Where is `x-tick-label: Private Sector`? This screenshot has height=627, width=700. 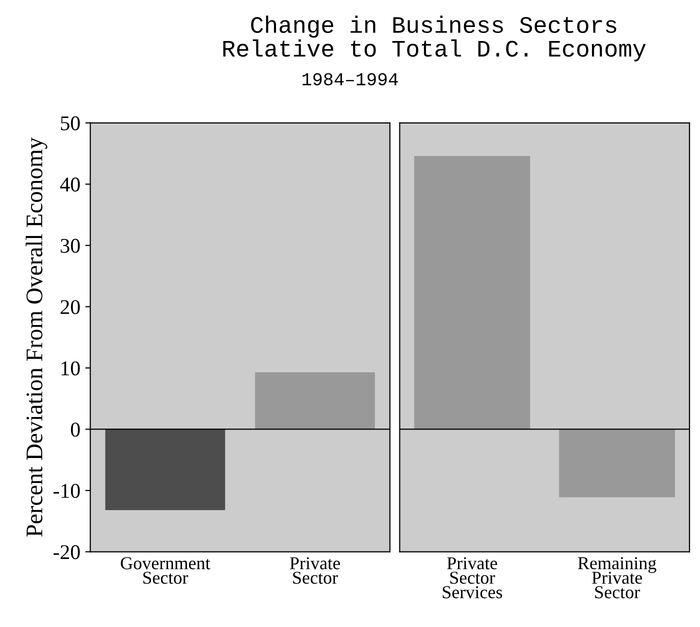 x-tick-label: Private Sector is located at coordinates (315, 570).